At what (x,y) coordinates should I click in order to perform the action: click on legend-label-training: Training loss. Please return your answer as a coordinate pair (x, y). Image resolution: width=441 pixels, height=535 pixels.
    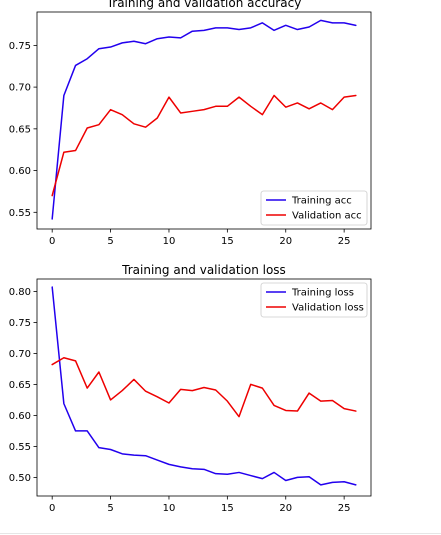
    Looking at the image, I should click on (322, 293).